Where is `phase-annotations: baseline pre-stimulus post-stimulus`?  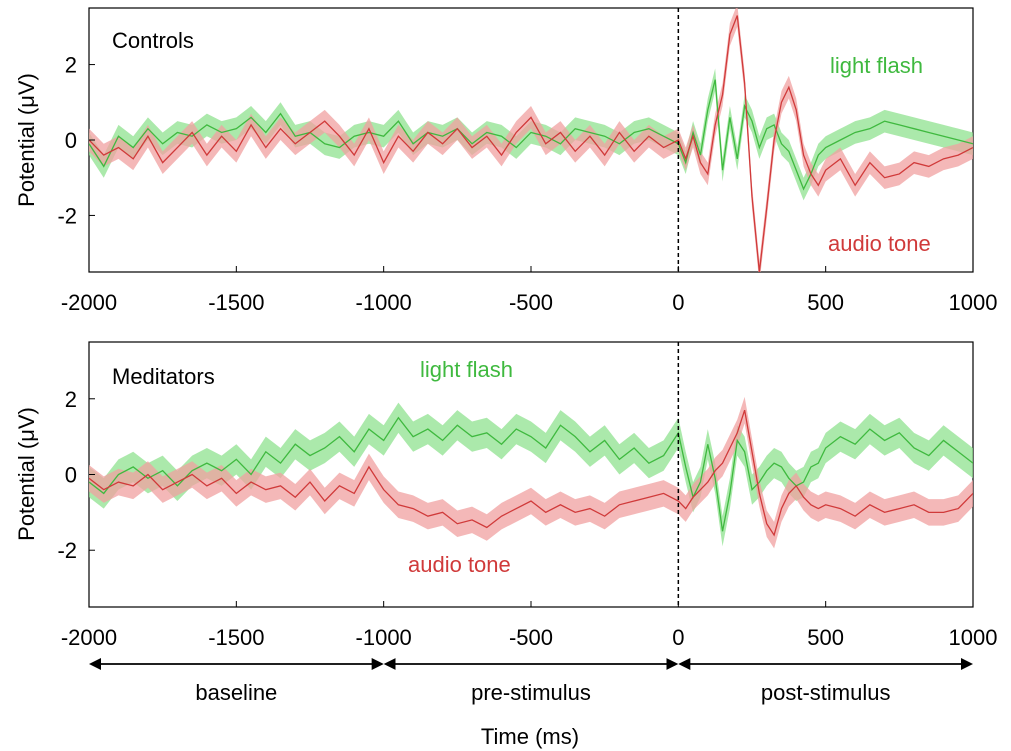 phase-annotations: baseline pre-stimulus post-stimulus is located at coordinates (531, 681).